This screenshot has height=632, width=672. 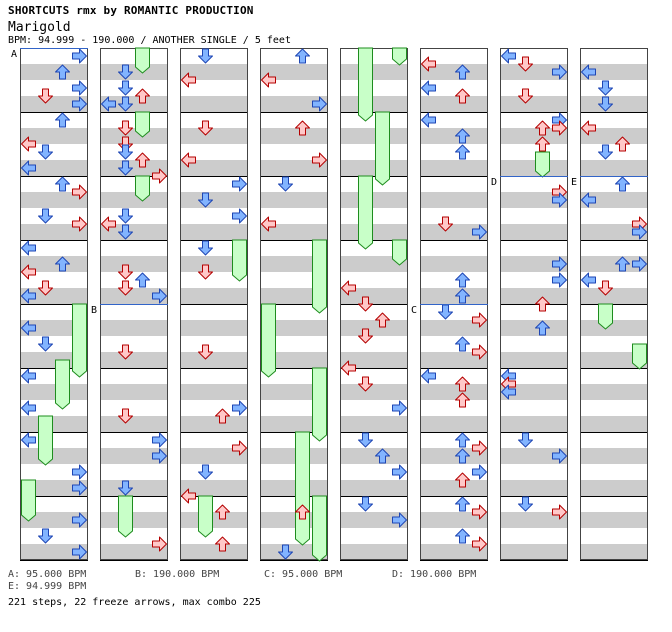 I want to click on page-title: SHORTCUTS rmx by ROMANTIC PRODUCTION, so click(x=131, y=10).